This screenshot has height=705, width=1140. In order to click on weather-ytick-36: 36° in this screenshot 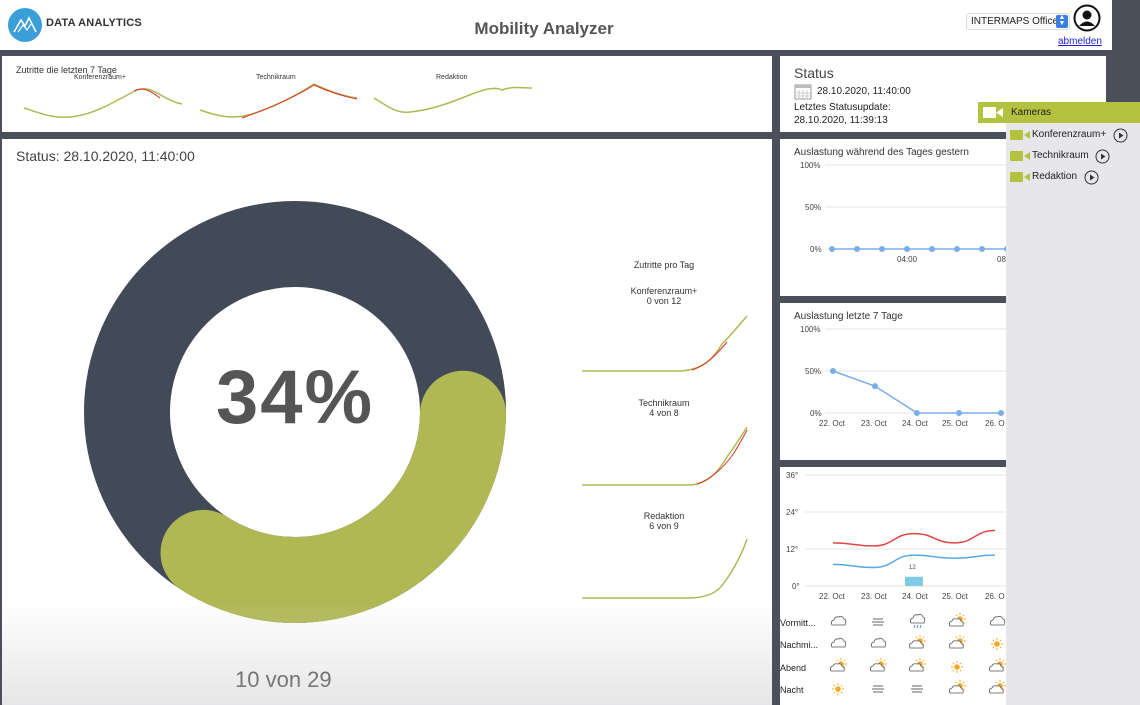, I will do `click(792, 475)`.